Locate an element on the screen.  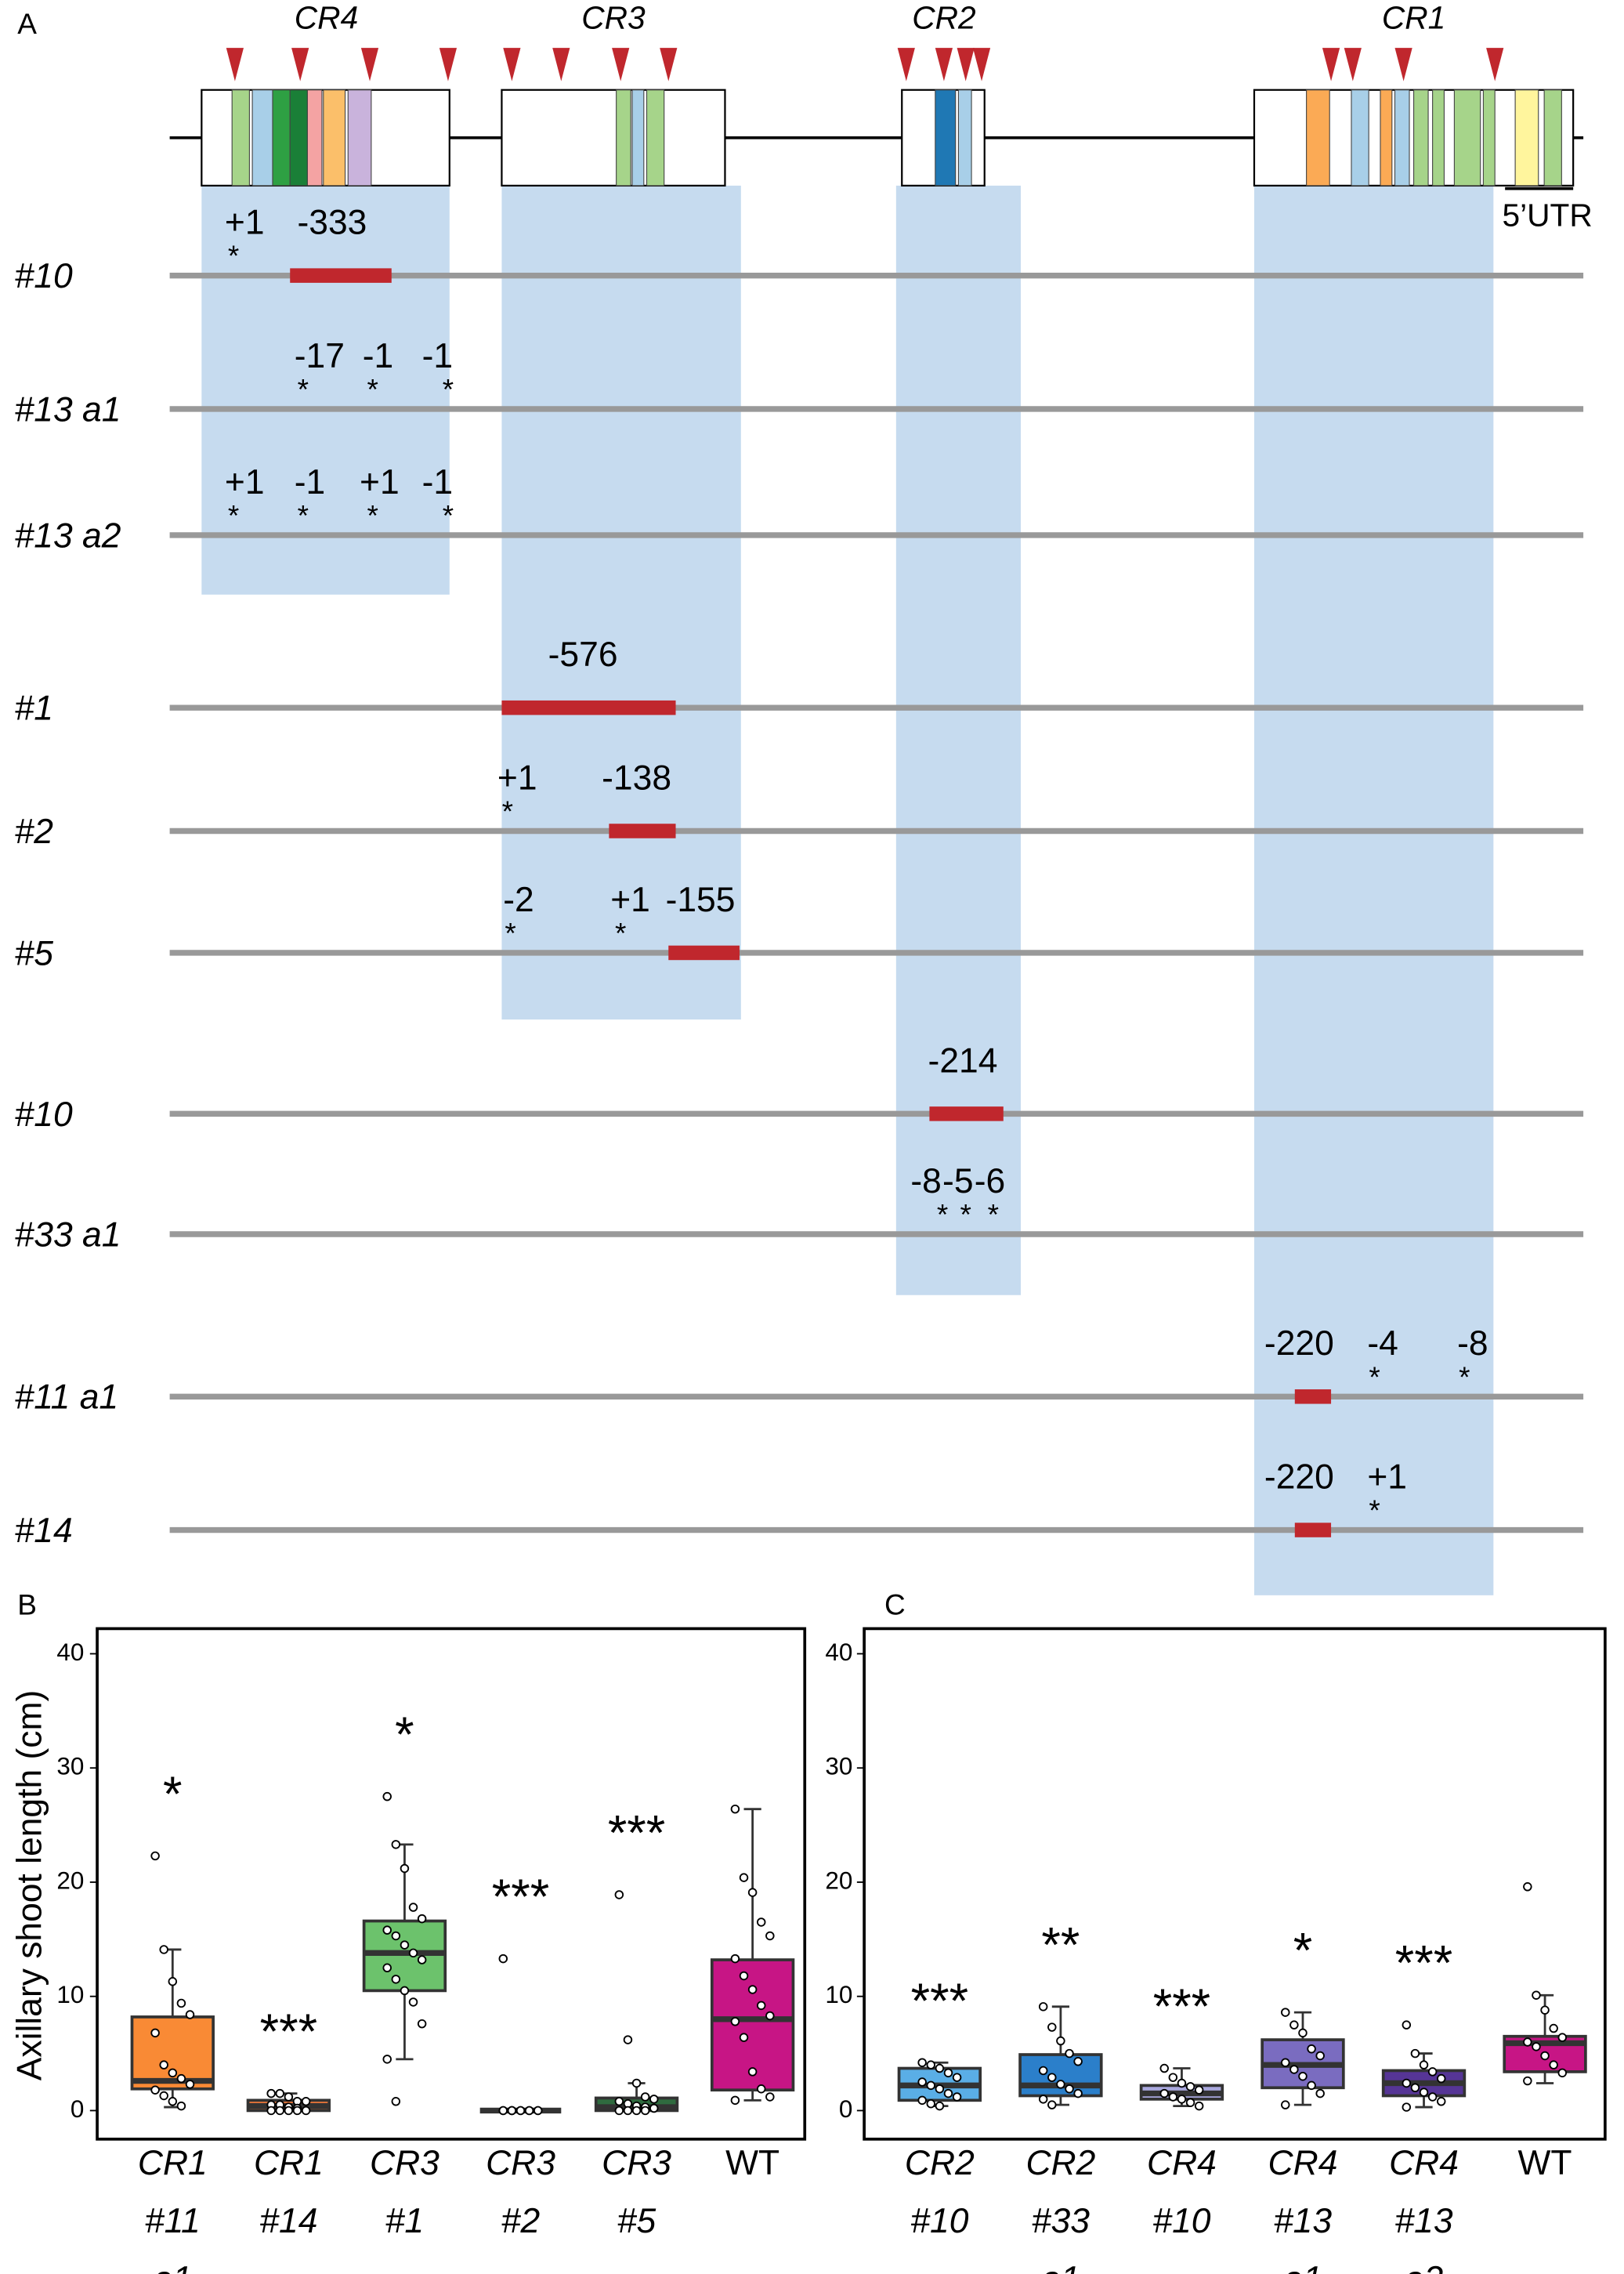
allele-label: #5 is located at coordinates (34, 953).